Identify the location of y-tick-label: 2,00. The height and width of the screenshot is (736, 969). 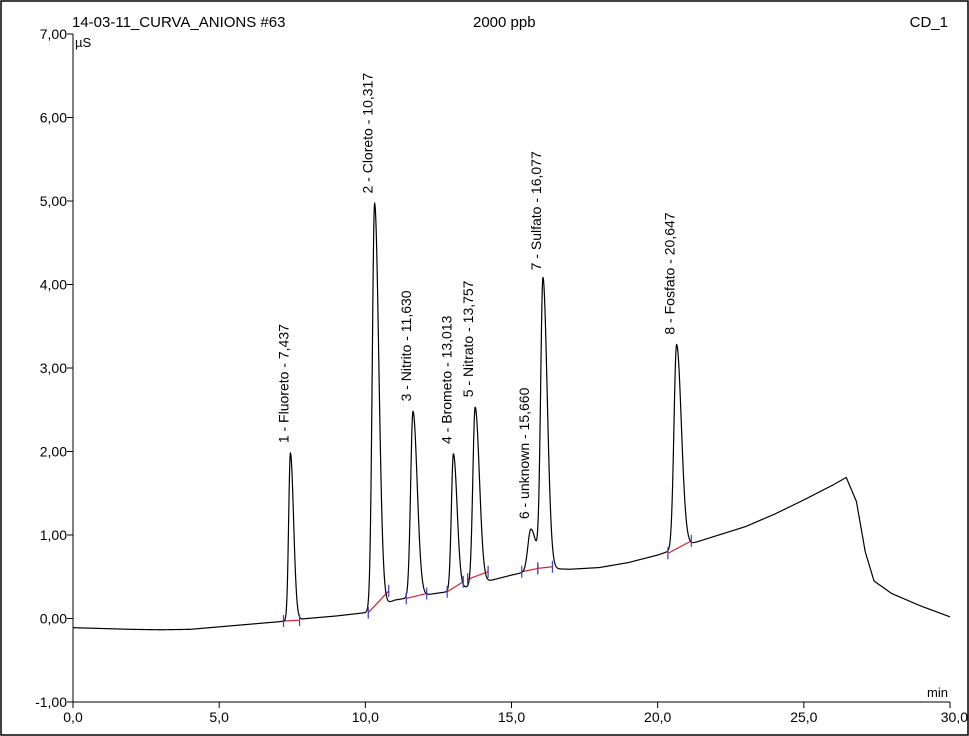
(53, 452).